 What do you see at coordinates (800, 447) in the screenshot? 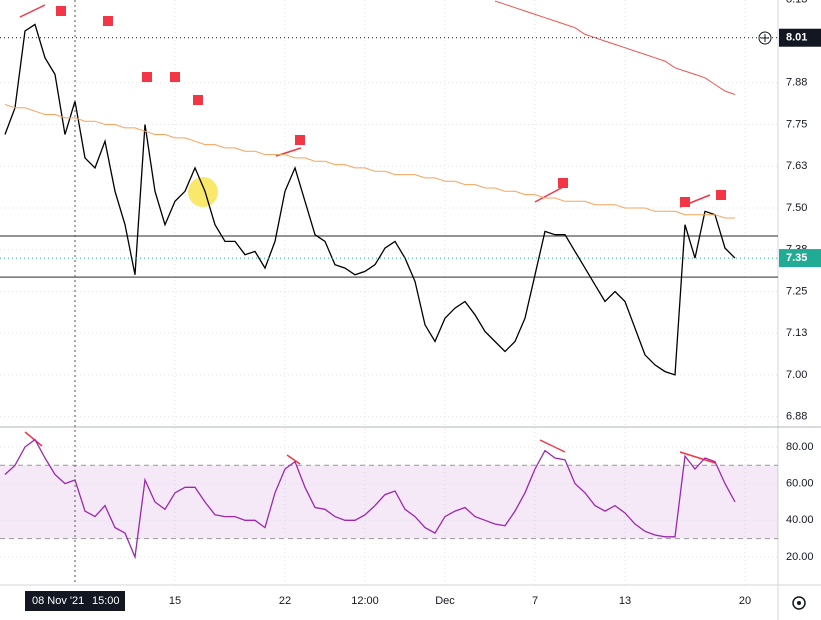
I see `y-tick-label: 80.00` at bounding box center [800, 447].